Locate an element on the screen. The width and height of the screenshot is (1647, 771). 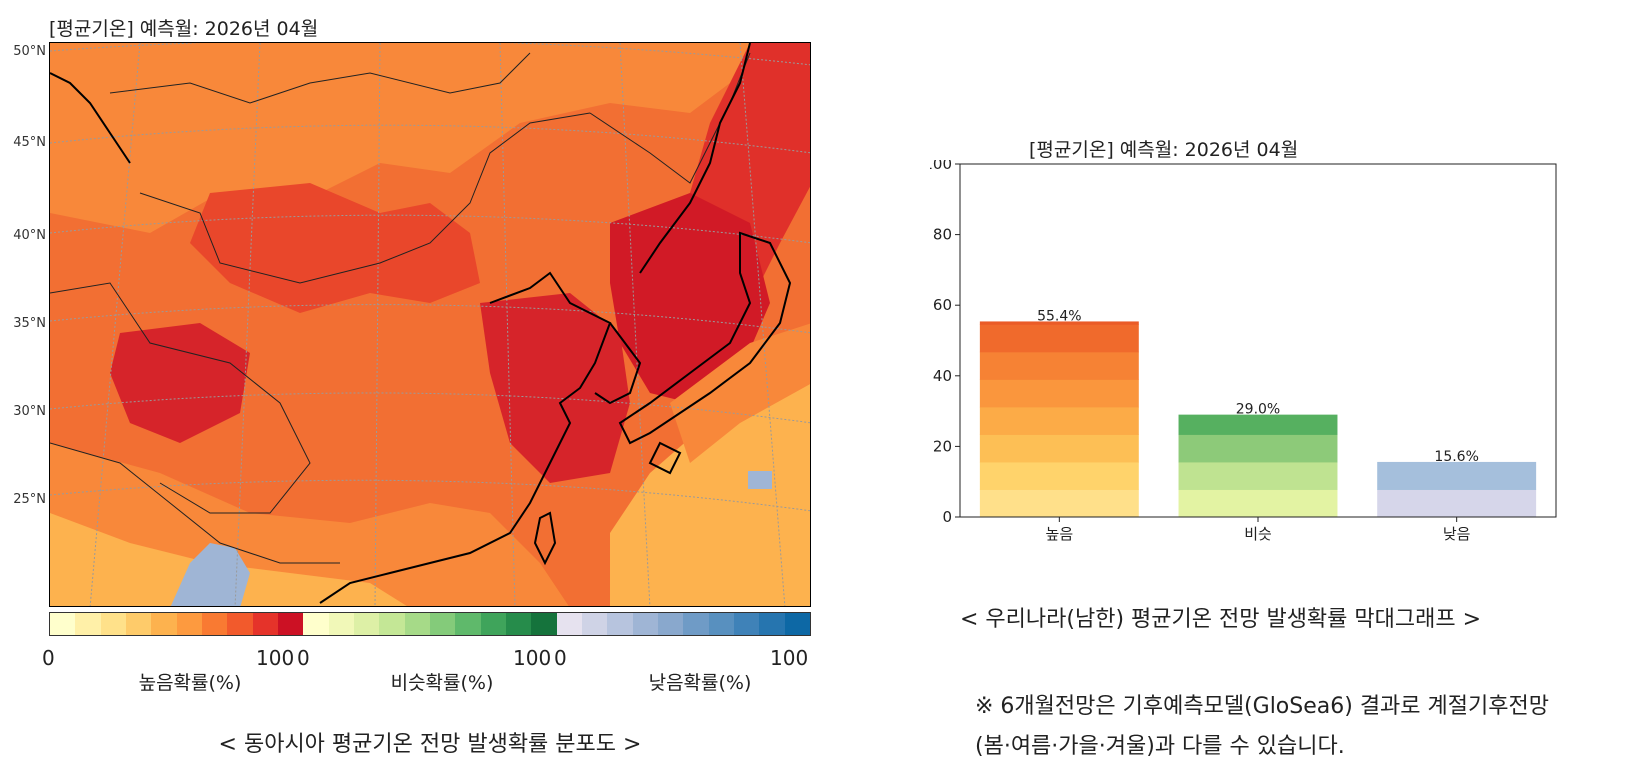
colorbar-high-min: 0 is located at coordinates (48, 658).